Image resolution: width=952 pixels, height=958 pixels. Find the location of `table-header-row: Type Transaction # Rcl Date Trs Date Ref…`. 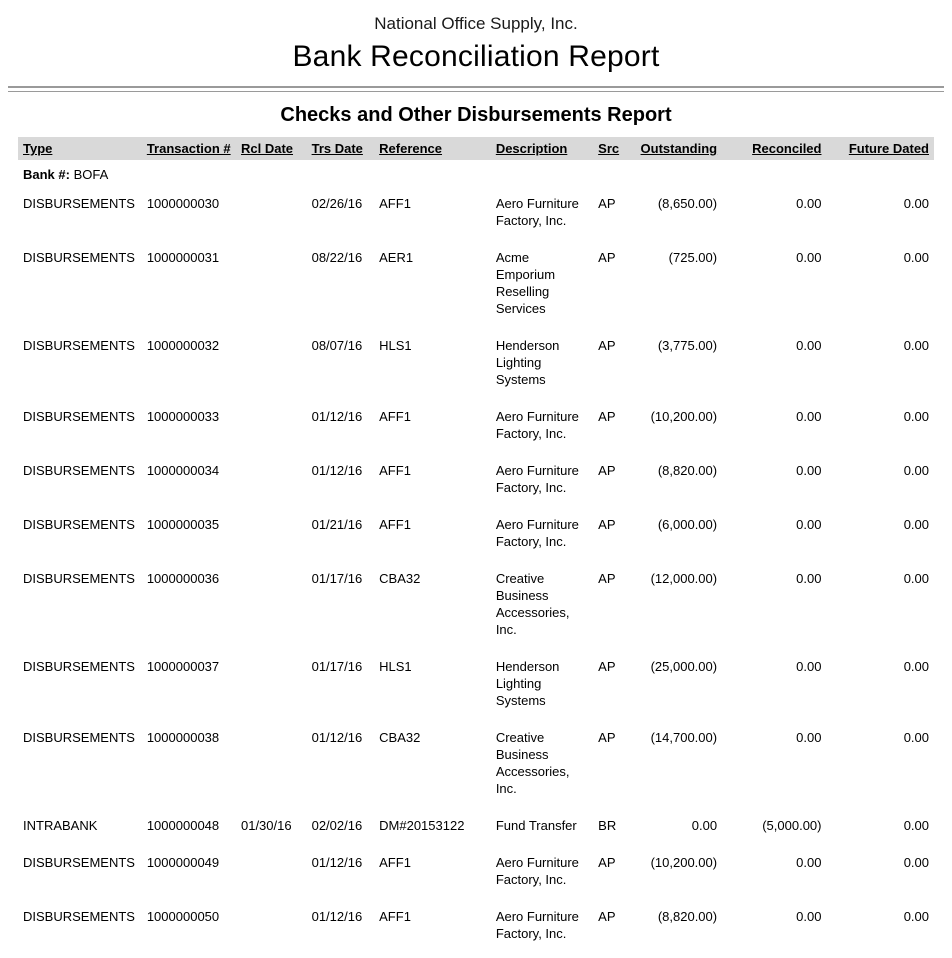

table-header-row: Type Transaction # Rcl Date Trs Date Ref… is located at coordinates (476, 148).